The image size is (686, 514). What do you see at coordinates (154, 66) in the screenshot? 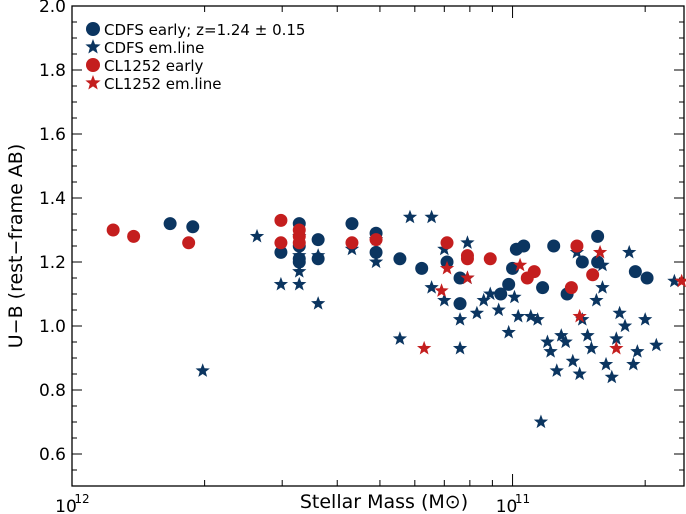
I see `legend-label-2: CL1252 early` at bounding box center [154, 66].